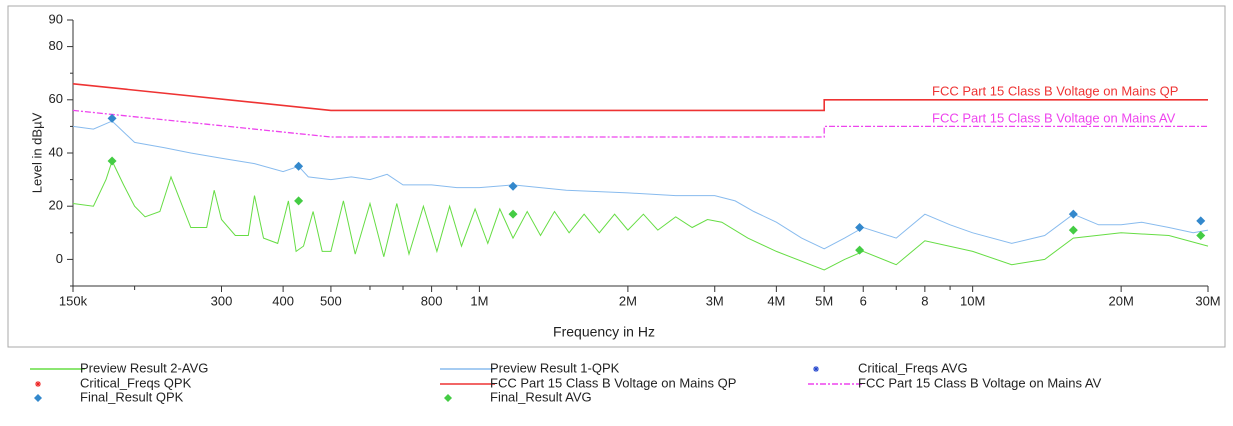  What do you see at coordinates (432, 300) in the screenshot?
I see `x-tick-label: 800` at bounding box center [432, 300].